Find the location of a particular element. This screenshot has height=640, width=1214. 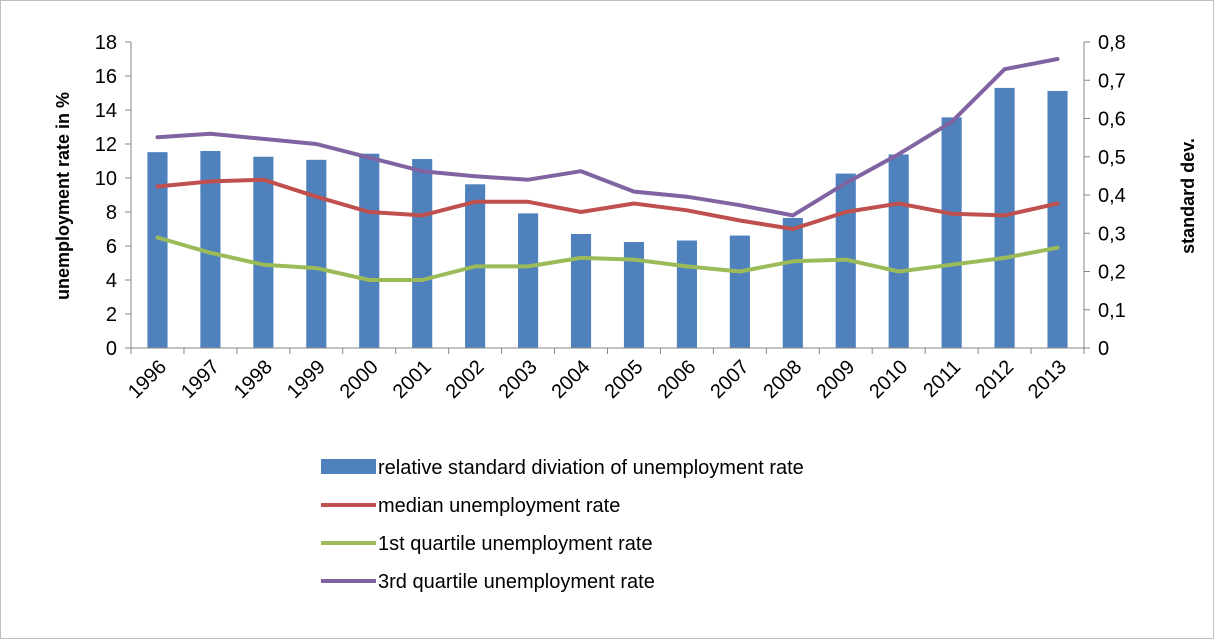

x-tick-label: 1999 is located at coordinates (306, 379).